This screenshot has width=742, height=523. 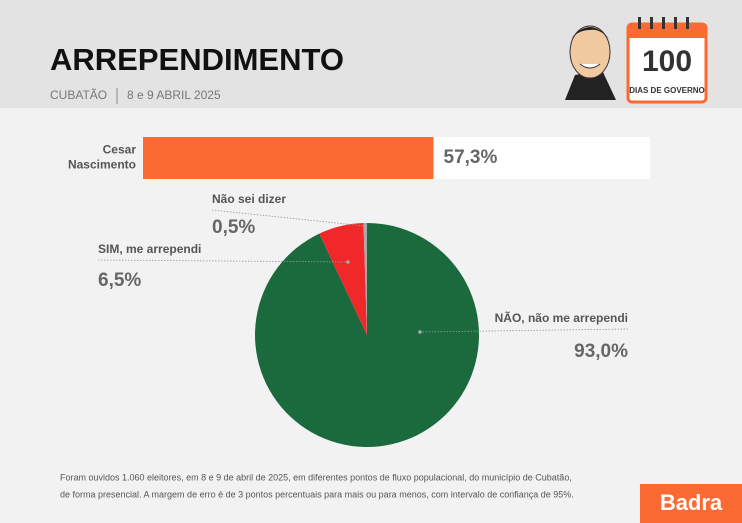 What do you see at coordinates (471, 157) in the screenshot?
I see `value-label: 57,3%` at bounding box center [471, 157].